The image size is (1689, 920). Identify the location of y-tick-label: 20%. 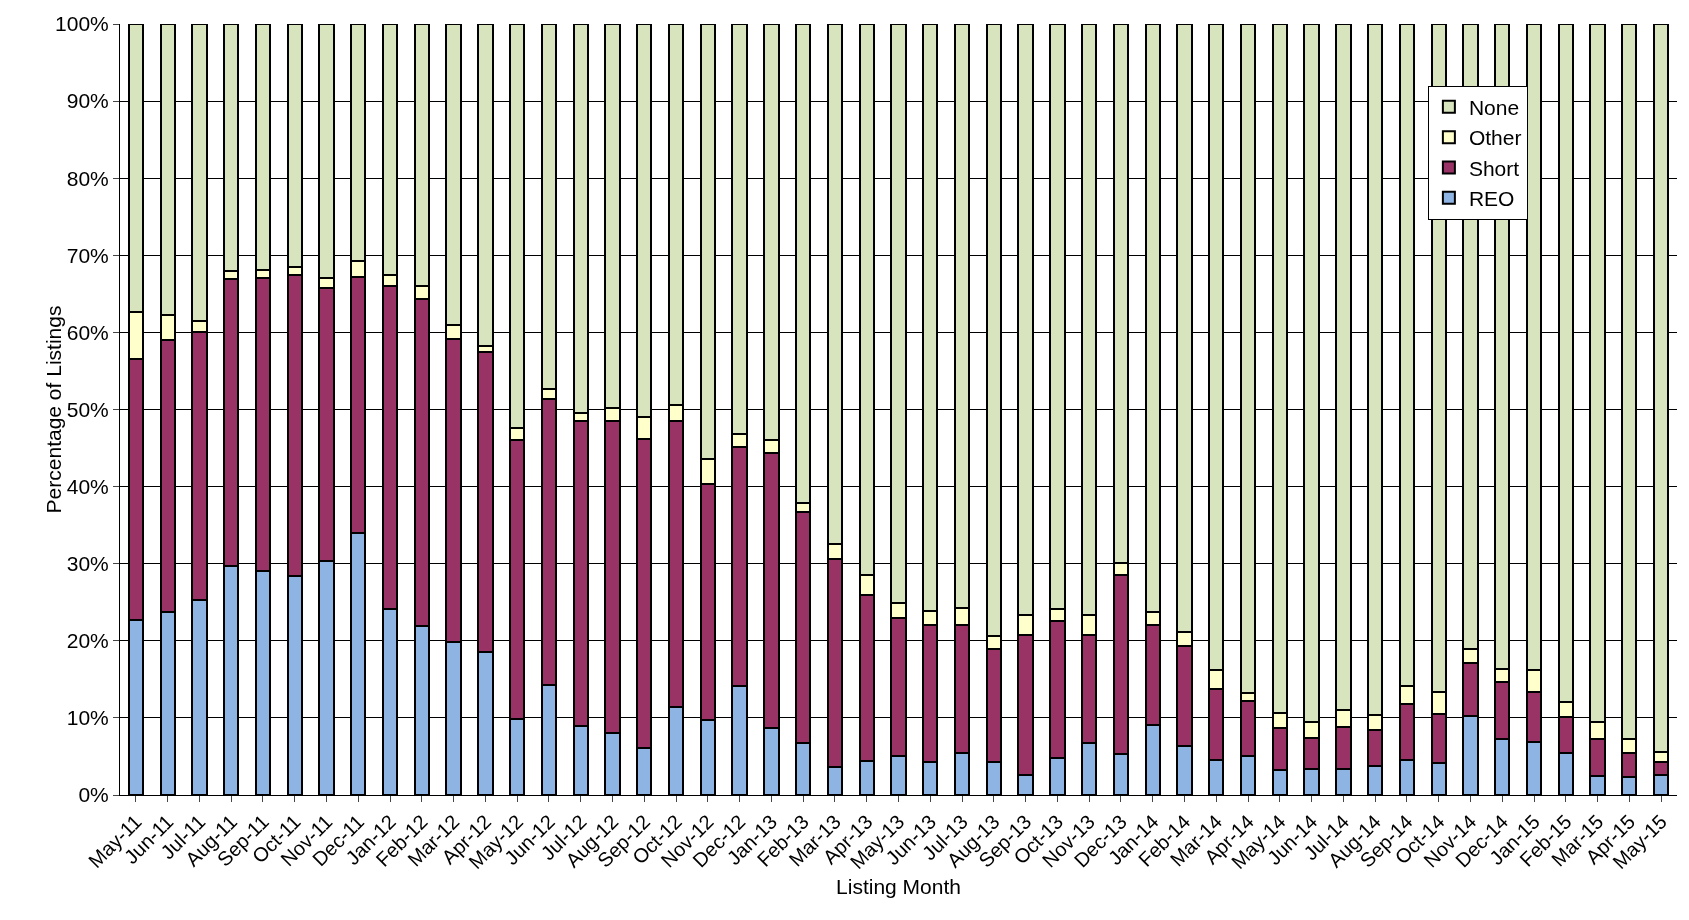
(87, 641).